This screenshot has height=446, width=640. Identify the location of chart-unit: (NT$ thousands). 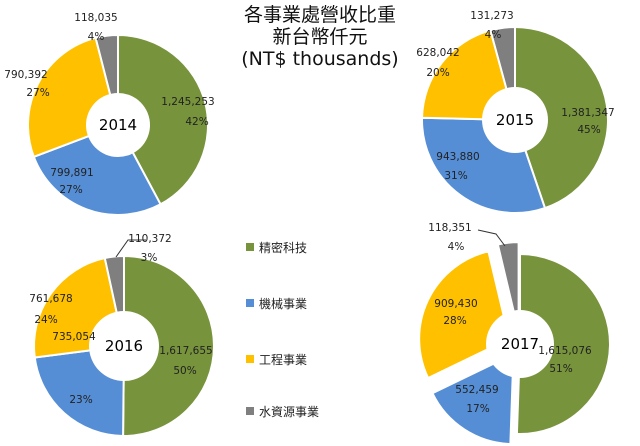
(320, 59).